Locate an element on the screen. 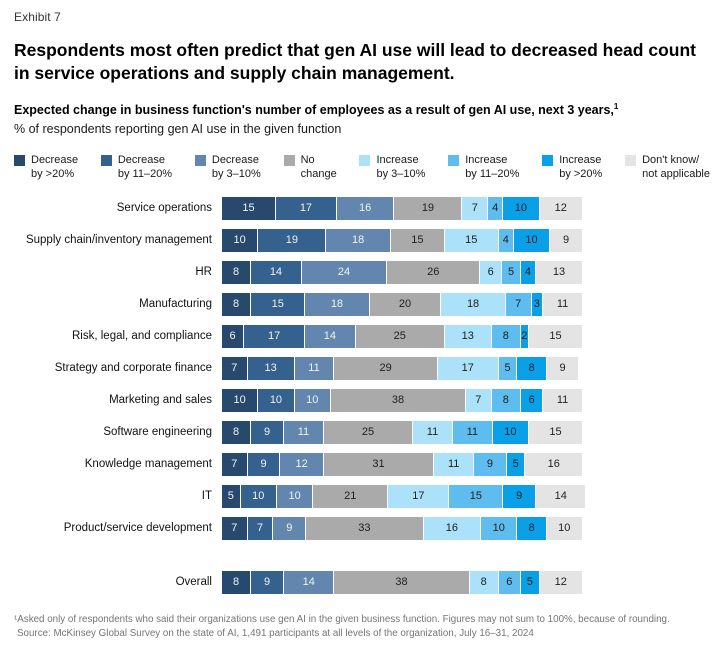 The width and height of the screenshot is (727, 663). bar: 15 17 16 19 7 4 10 12 is located at coordinates (402, 208).